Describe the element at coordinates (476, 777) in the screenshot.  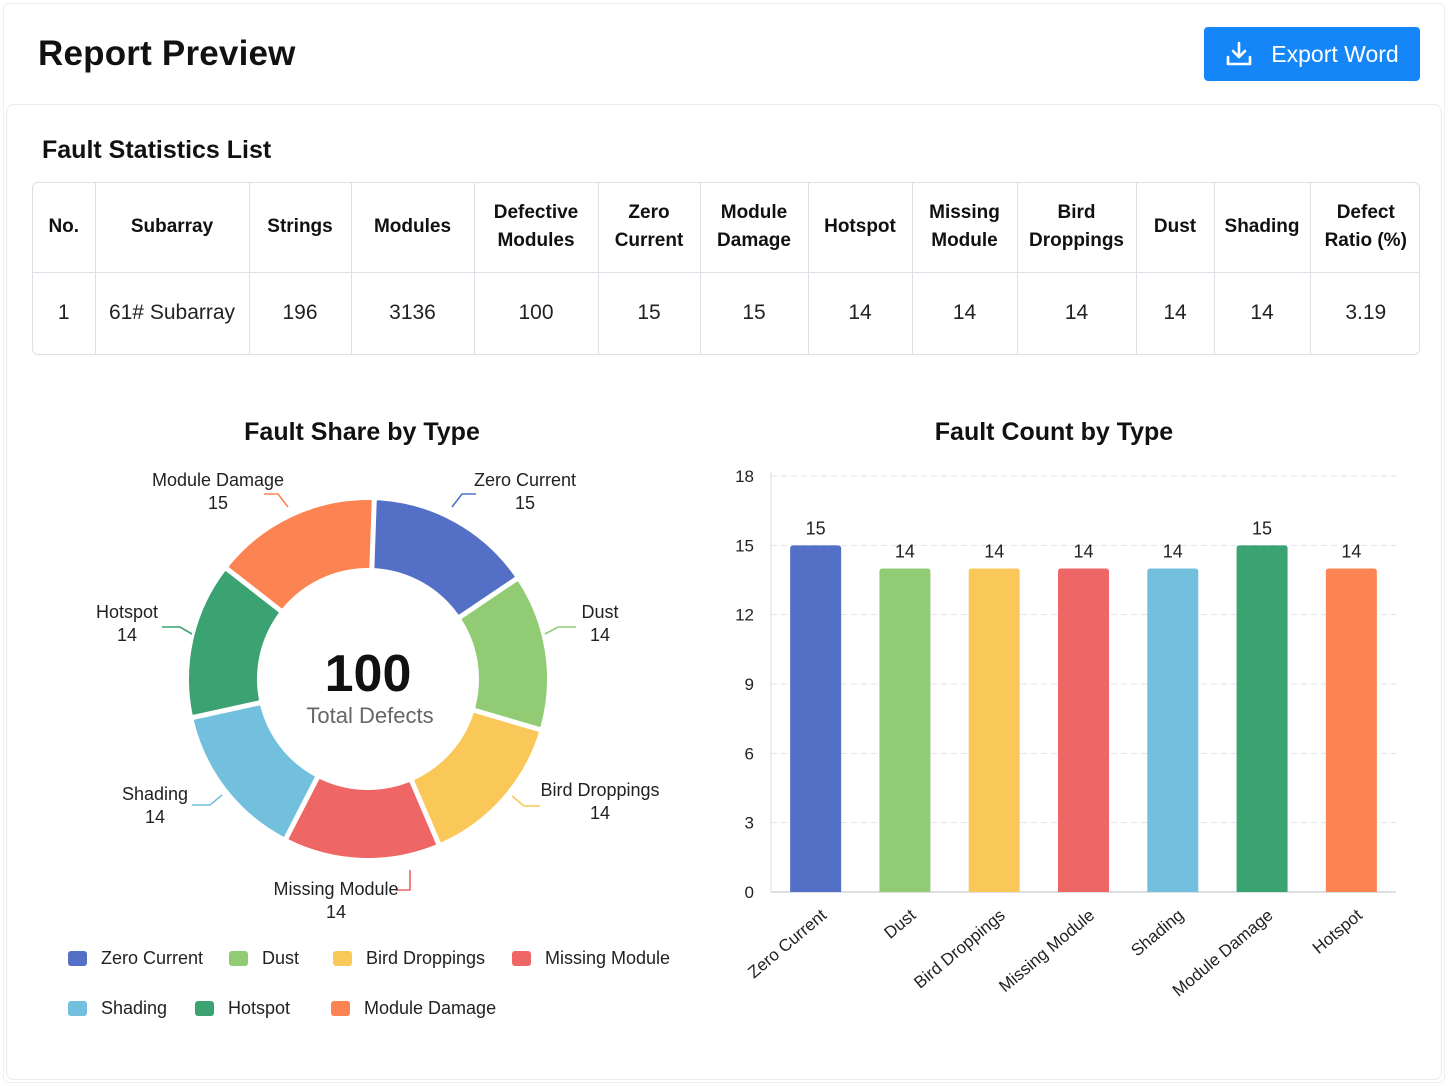
I see `pie-slice-bird-droppings` at that location.